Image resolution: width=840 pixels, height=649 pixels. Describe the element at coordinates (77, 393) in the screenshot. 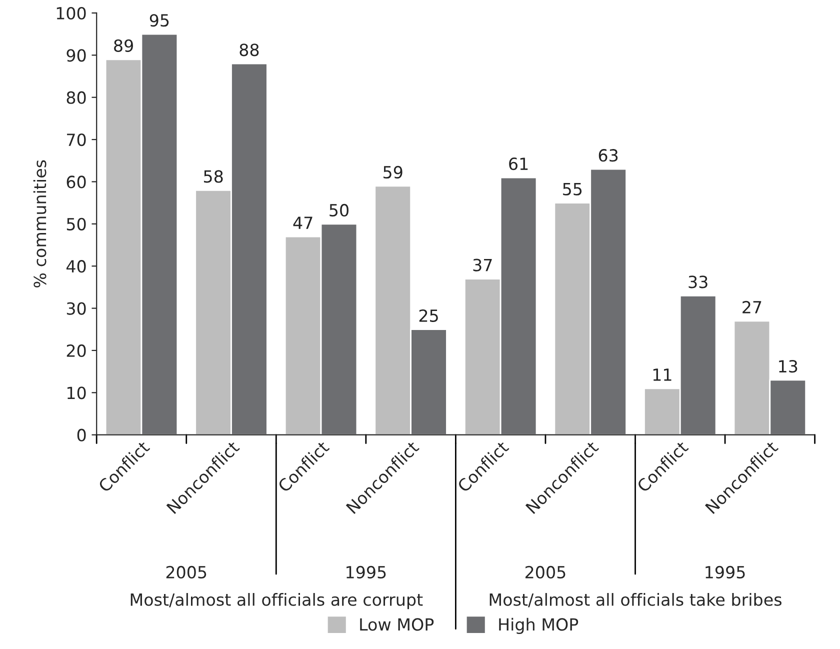

I see `y-tick-label: 10` at that location.